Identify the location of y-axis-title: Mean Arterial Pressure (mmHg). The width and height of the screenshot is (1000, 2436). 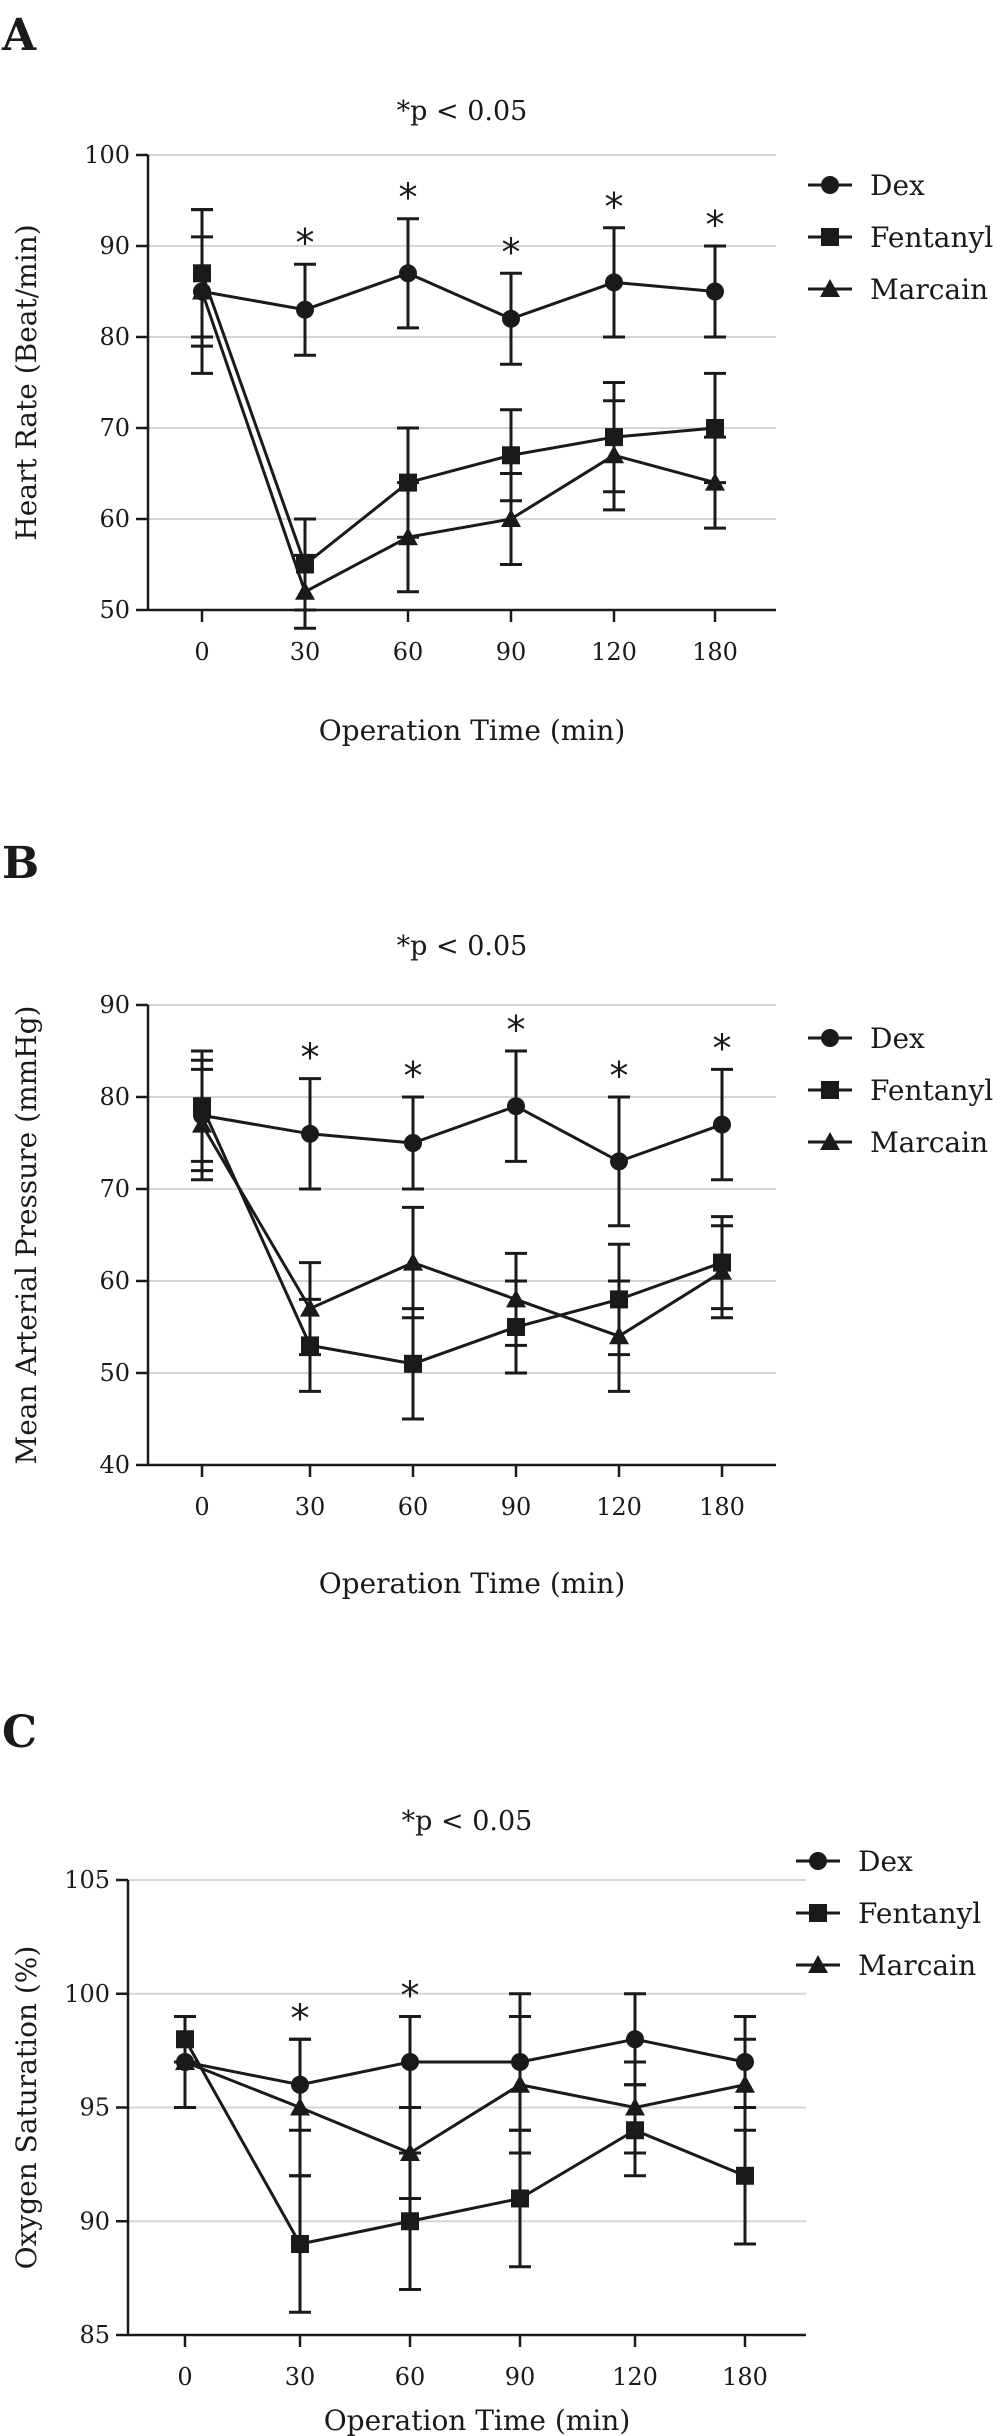
(26, 1235).